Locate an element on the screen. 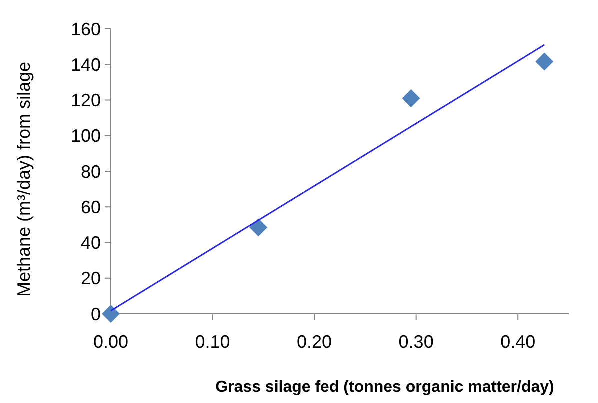 This screenshot has width=598, height=403. x-tick-label: 0.20 is located at coordinates (314, 342).